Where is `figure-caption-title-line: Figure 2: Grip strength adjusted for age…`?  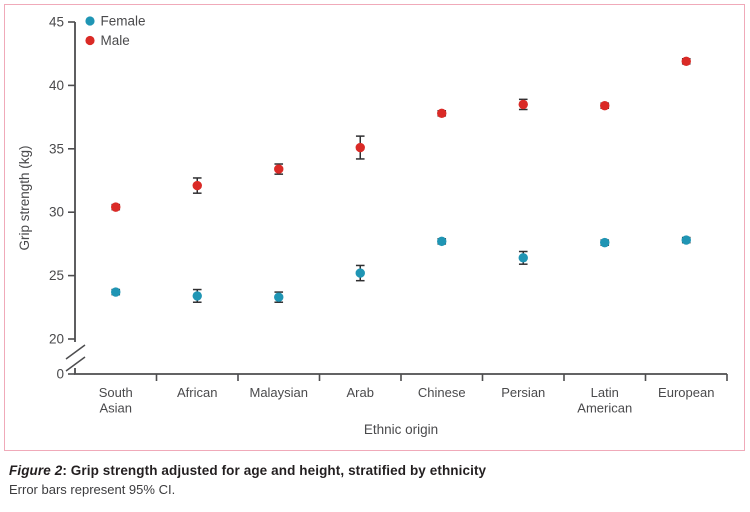
figure-caption-title-line: Figure 2: Grip strength adjusted for age… is located at coordinates (369, 471).